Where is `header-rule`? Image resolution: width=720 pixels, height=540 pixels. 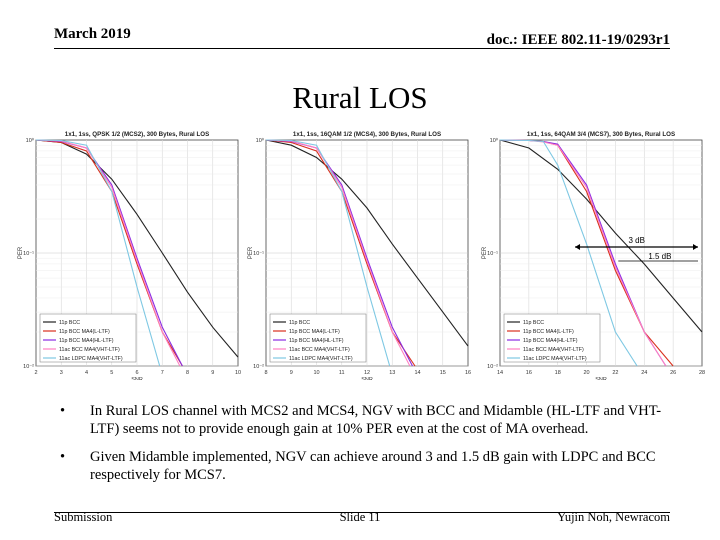 header-rule is located at coordinates (362, 48).